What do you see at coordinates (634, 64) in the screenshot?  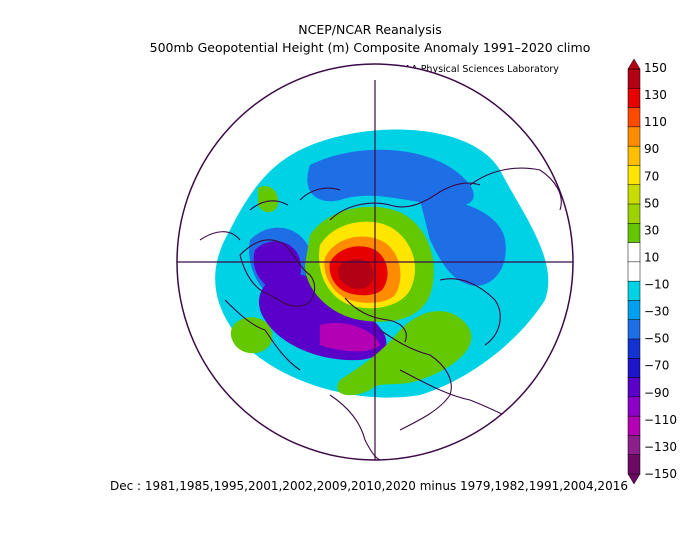 I see `colorbar-top-arrow` at bounding box center [634, 64].